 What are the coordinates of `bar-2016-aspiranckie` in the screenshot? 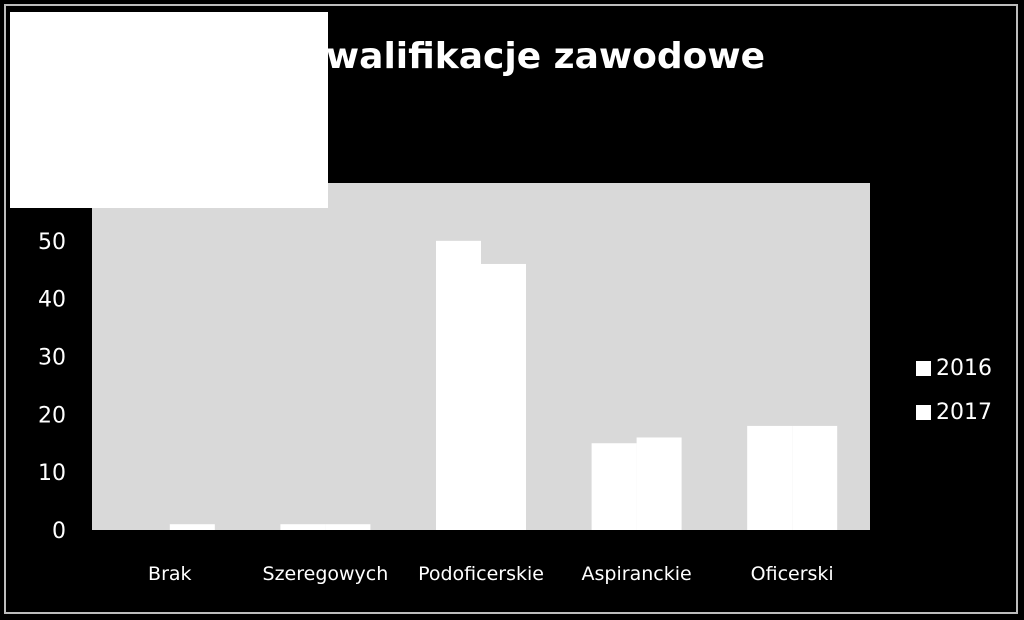 It's located at (614, 486).